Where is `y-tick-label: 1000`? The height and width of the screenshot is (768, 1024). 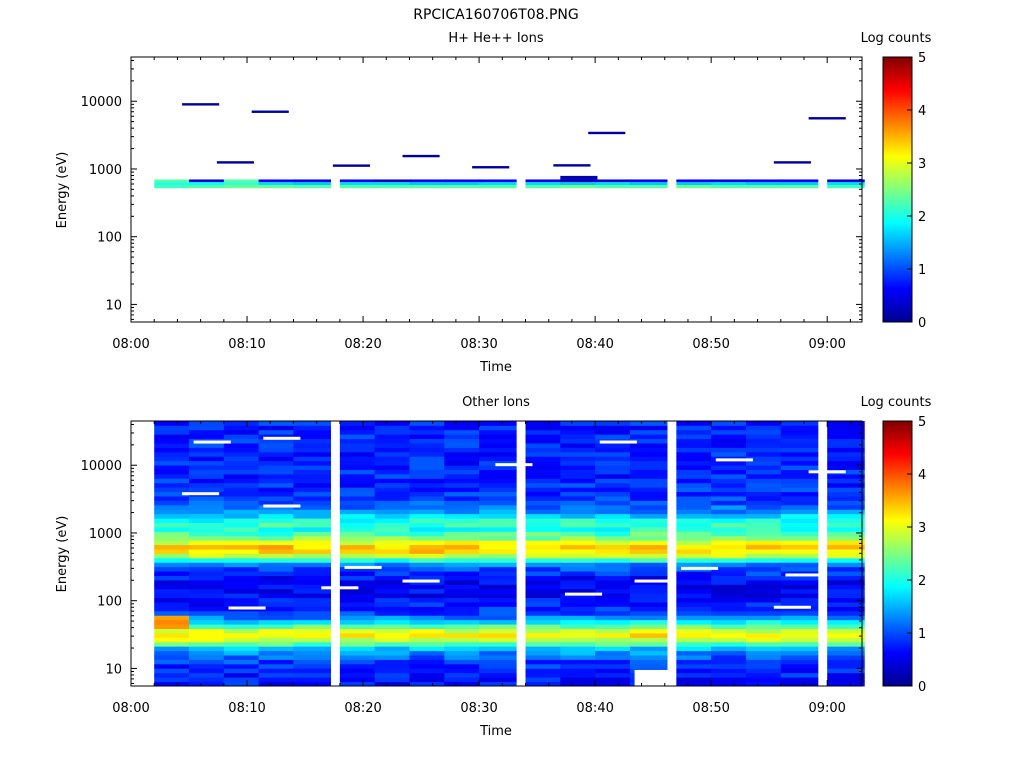 y-tick-label: 1000 is located at coordinates (105, 534).